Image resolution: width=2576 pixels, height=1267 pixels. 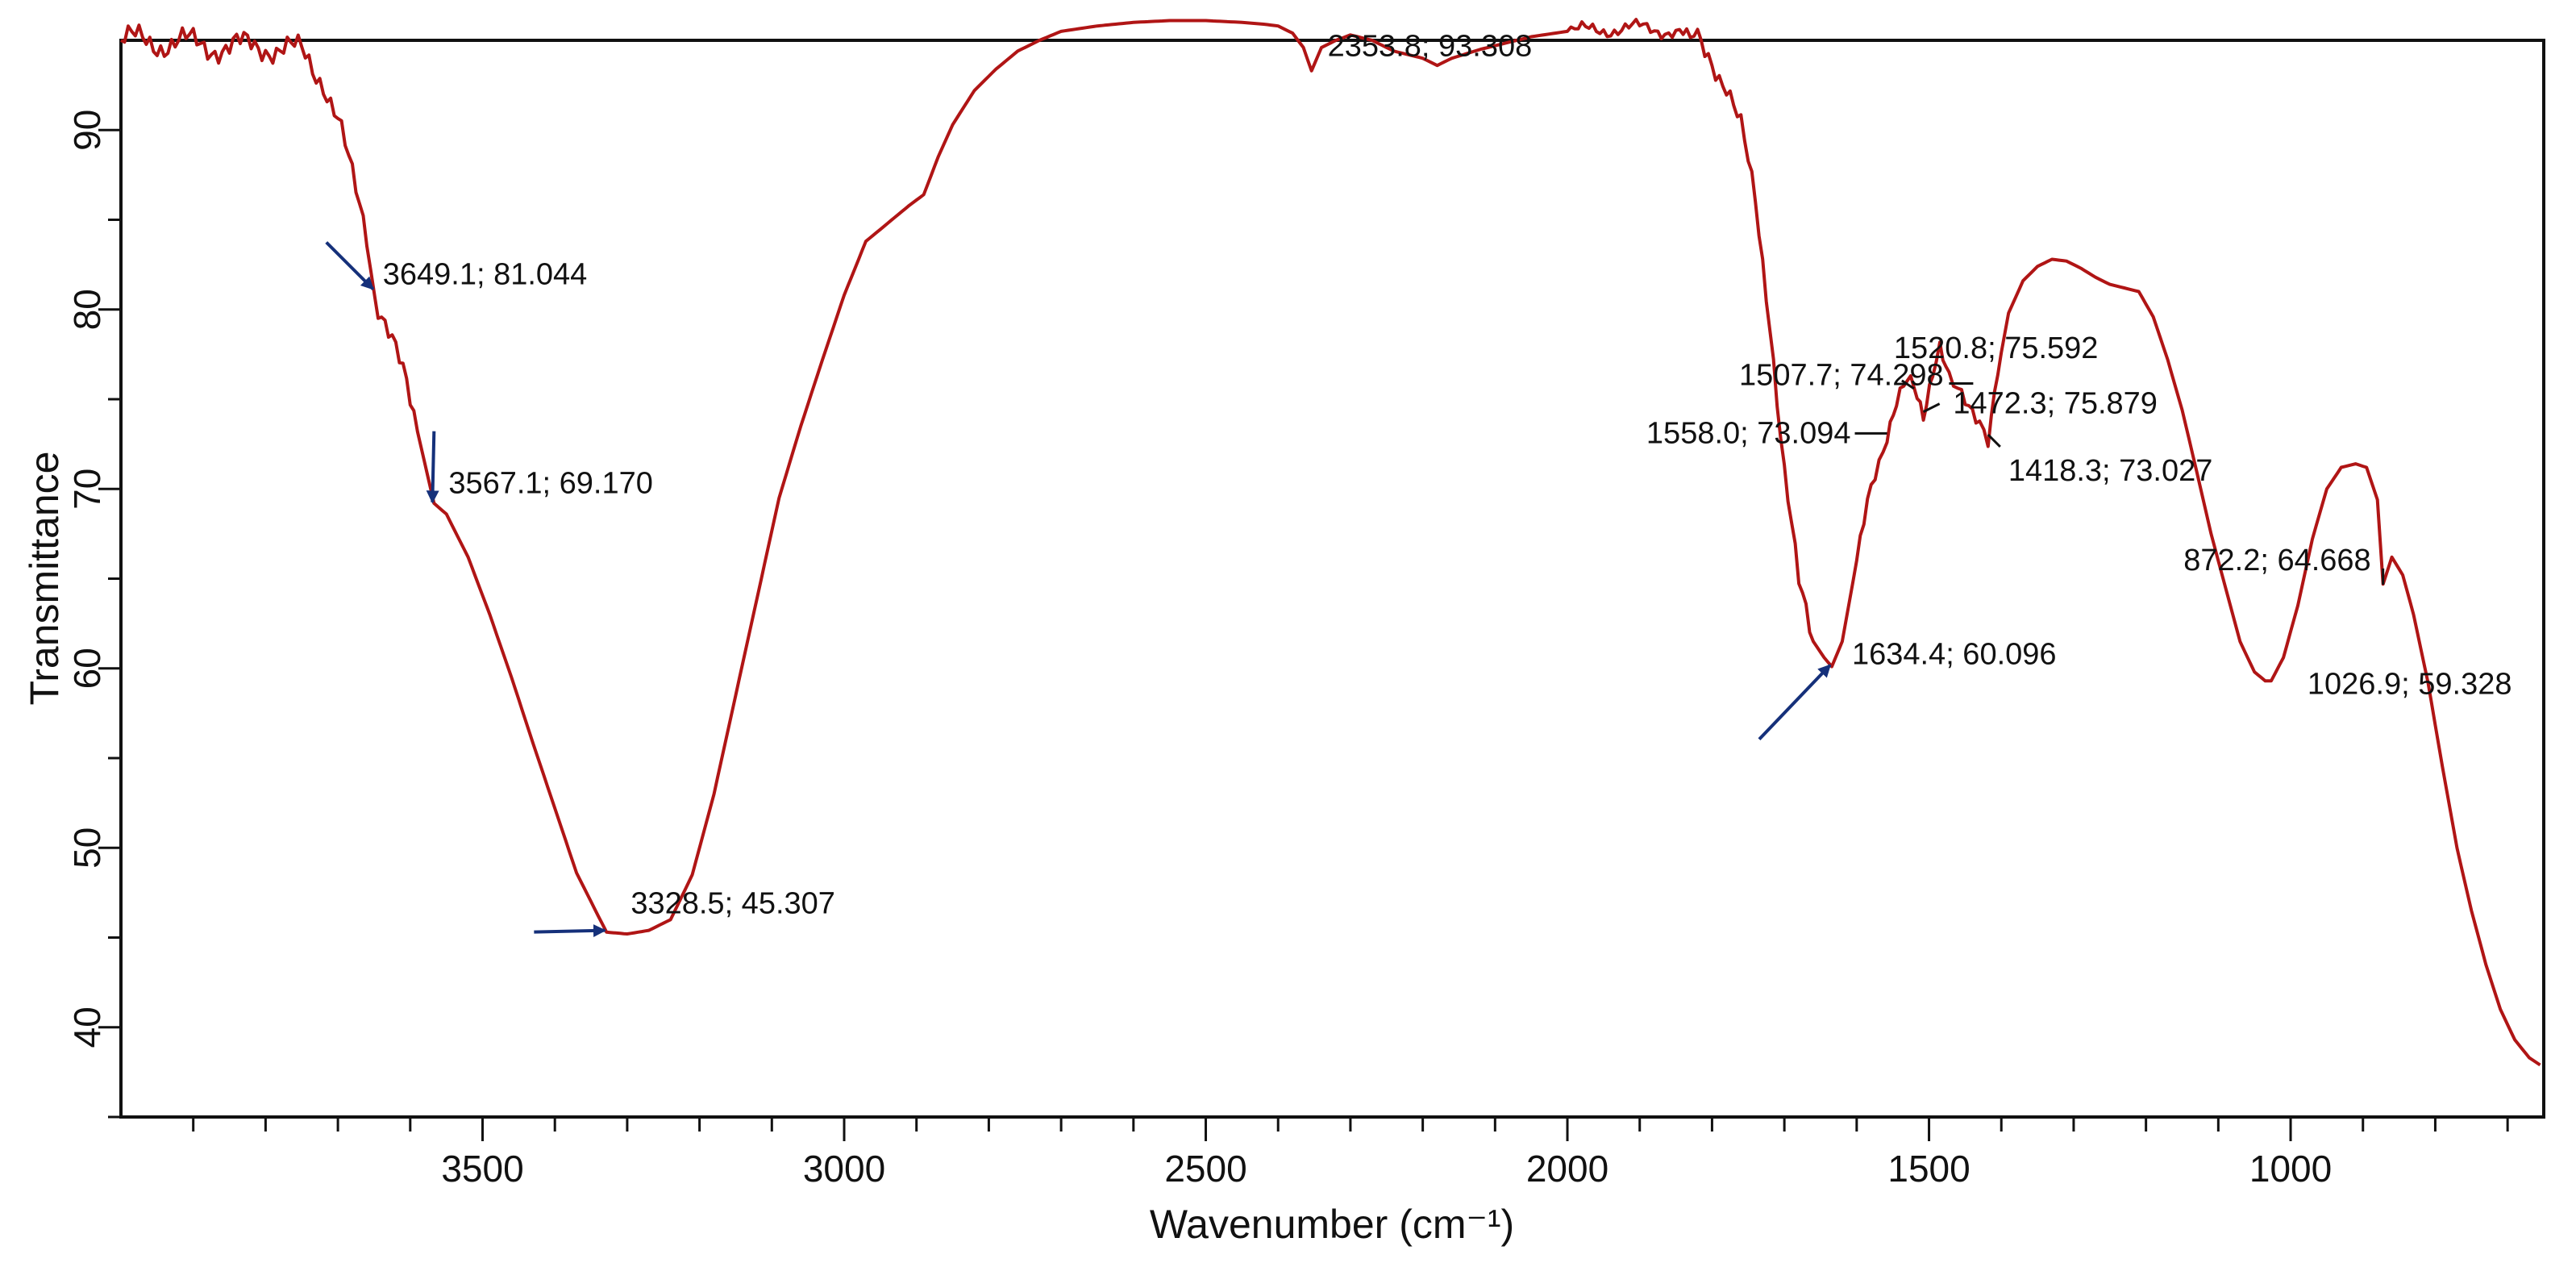 What do you see at coordinates (2276, 560) in the screenshot?
I see `annotation-label: 872.2; 64.668` at bounding box center [2276, 560].